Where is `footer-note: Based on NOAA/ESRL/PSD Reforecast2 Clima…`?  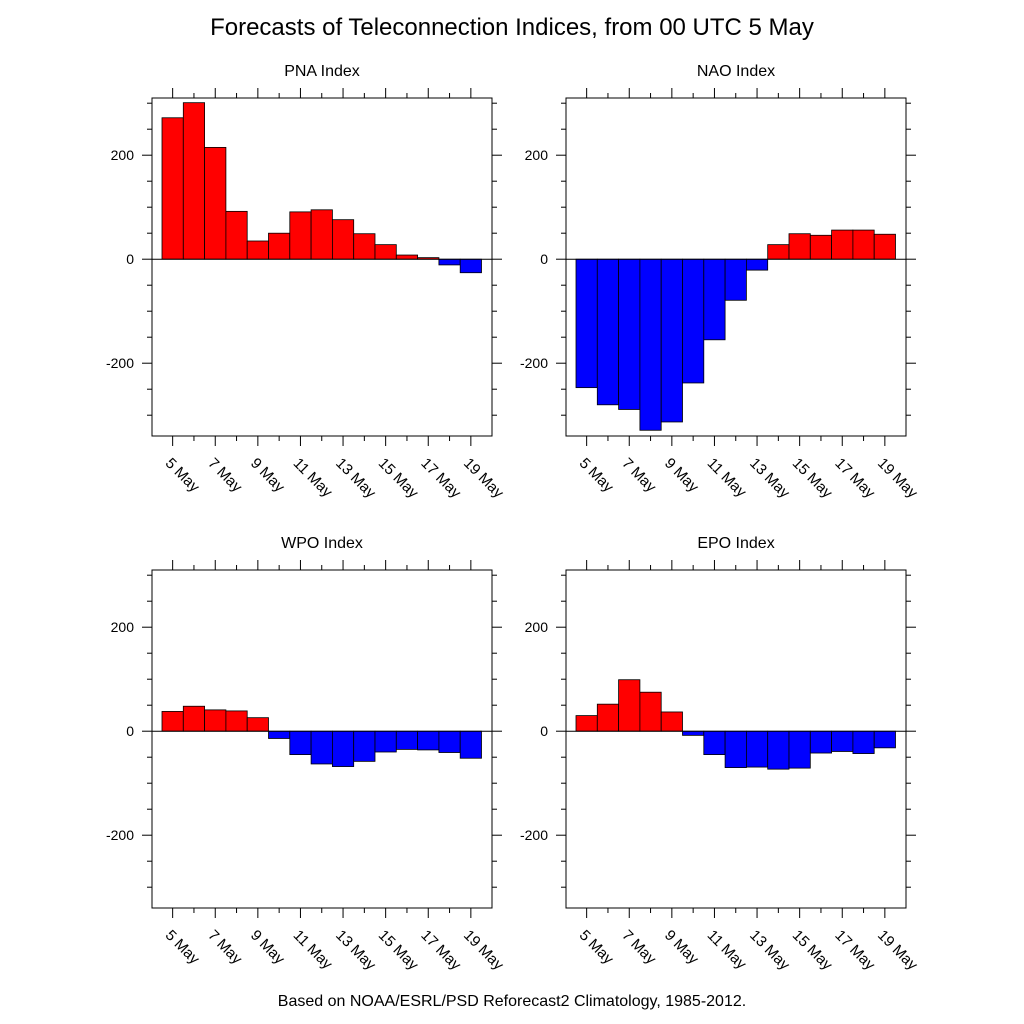 footer-note: Based on NOAA/ESRL/PSD Reforecast2 Clima… is located at coordinates (512, 1001).